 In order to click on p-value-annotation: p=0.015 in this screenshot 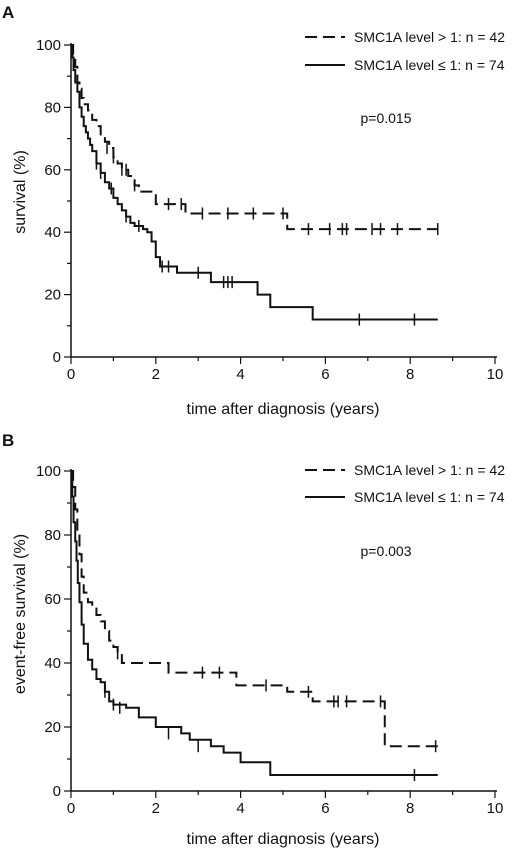, I will do `click(386, 118)`.